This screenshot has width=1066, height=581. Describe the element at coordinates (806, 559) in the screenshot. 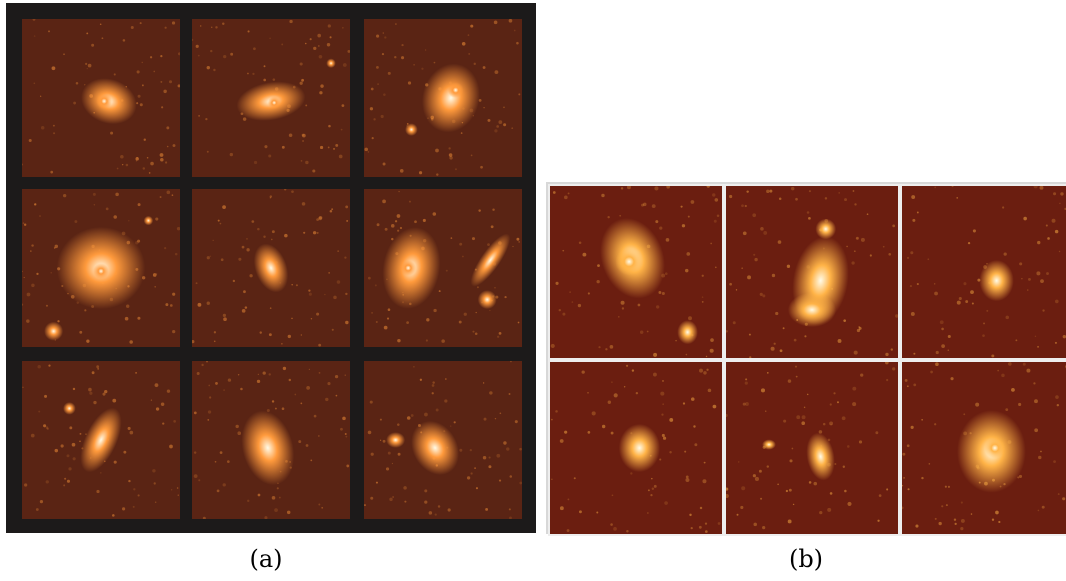

I see `caption-b: (b)` at that location.